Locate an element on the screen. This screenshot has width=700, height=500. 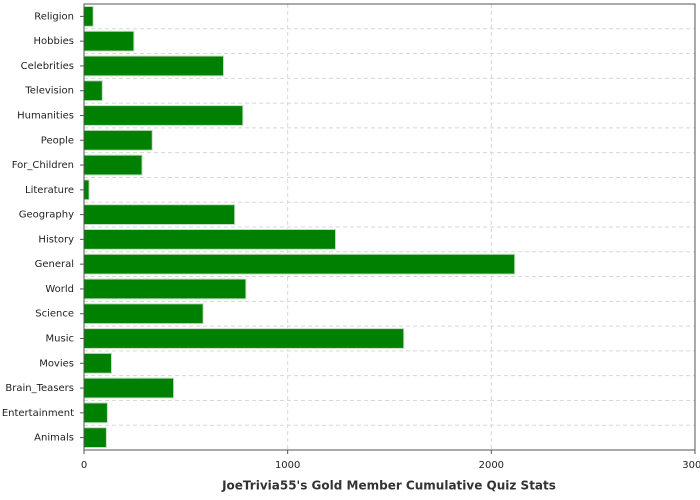
y-tick-label: People is located at coordinates (57, 140).